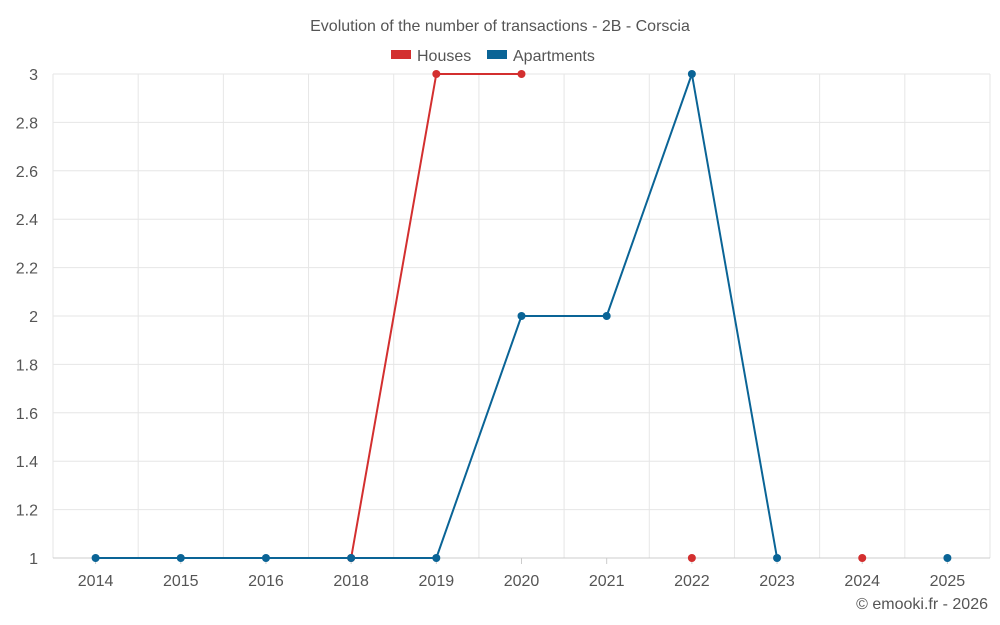 Image resolution: width=1000 pixels, height=625 pixels. Describe the element at coordinates (777, 558) in the screenshot. I see `data-point-apartments-2023` at that location.